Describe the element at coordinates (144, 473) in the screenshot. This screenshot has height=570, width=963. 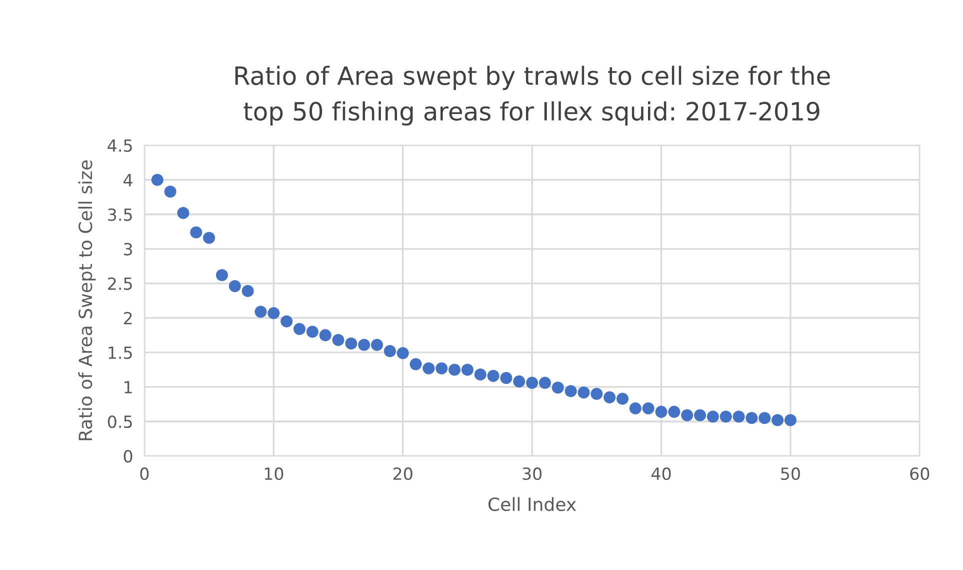
I see `x-tick-label: 0` at that location.